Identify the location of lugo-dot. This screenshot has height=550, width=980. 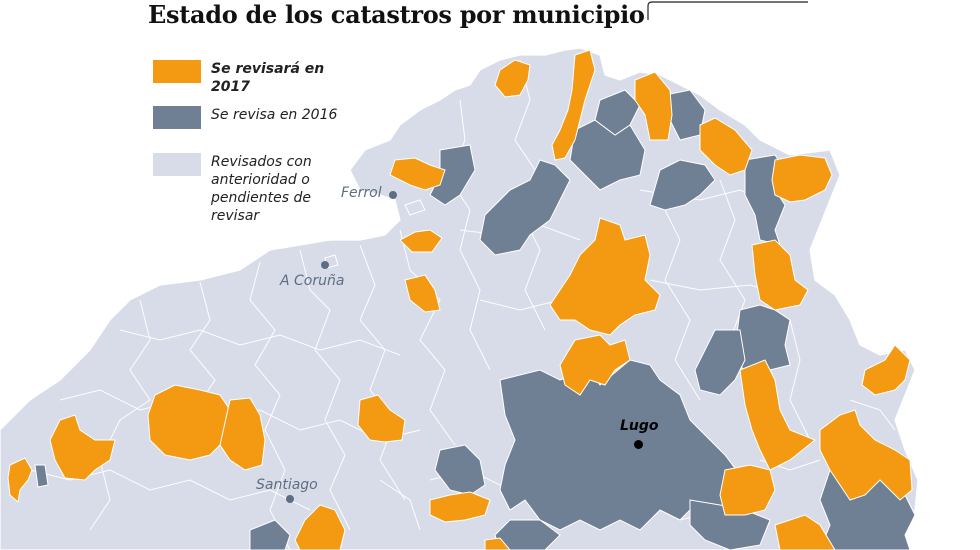
(638, 444).